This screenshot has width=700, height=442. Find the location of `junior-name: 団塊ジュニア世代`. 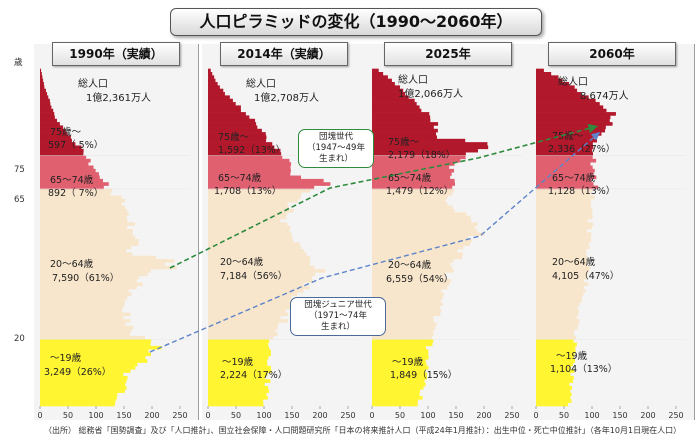

junior-name: 団塊ジュニア世代 is located at coordinates (338, 305).